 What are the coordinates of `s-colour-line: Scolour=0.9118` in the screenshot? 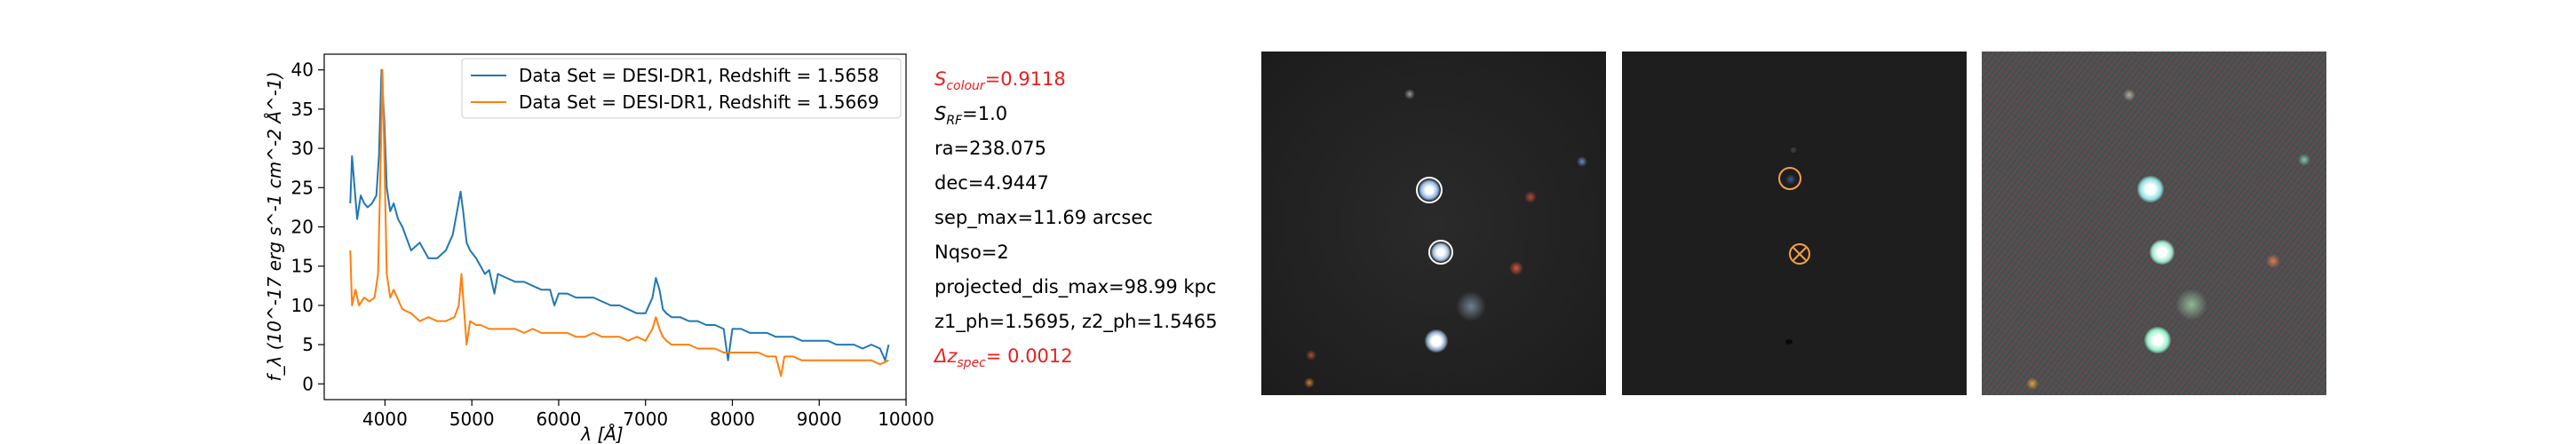 It's located at (1000, 80).